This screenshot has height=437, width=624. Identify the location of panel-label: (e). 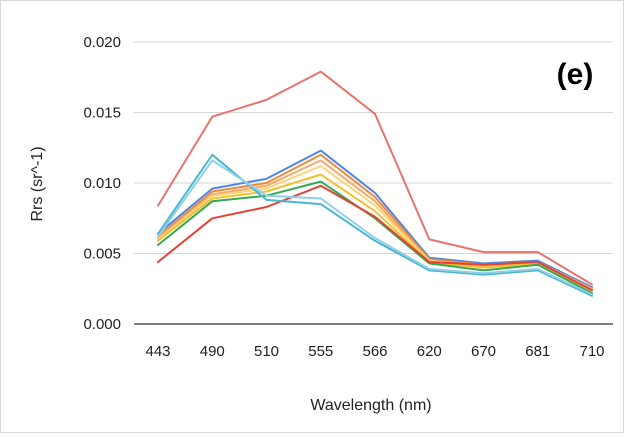
(575, 74).